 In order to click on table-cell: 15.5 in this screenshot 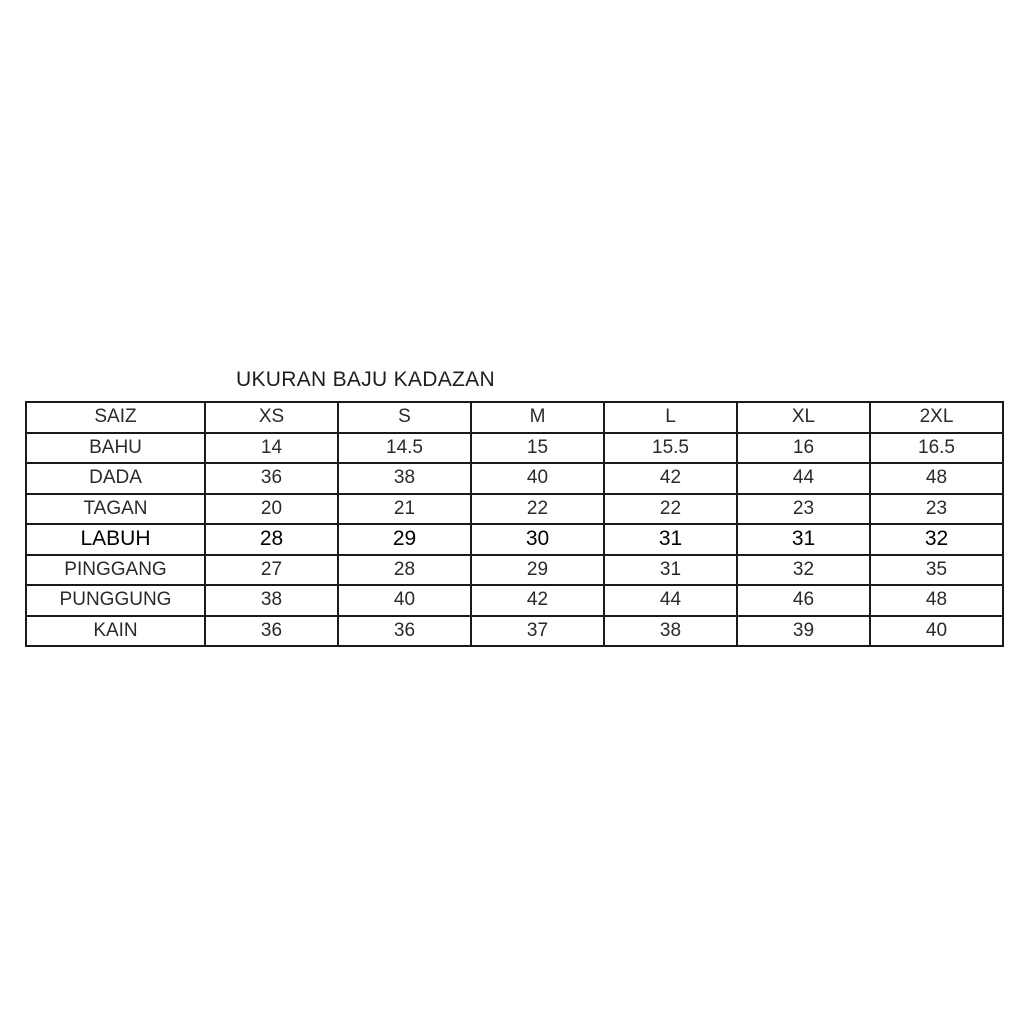, I will do `click(670, 447)`.